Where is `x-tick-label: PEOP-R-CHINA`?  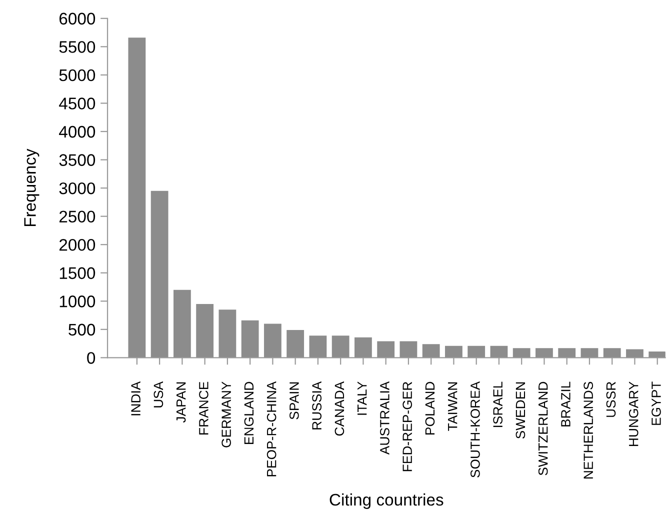
x-tick-label: PEOP-R-CHINA is located at coordinates (271, 428).